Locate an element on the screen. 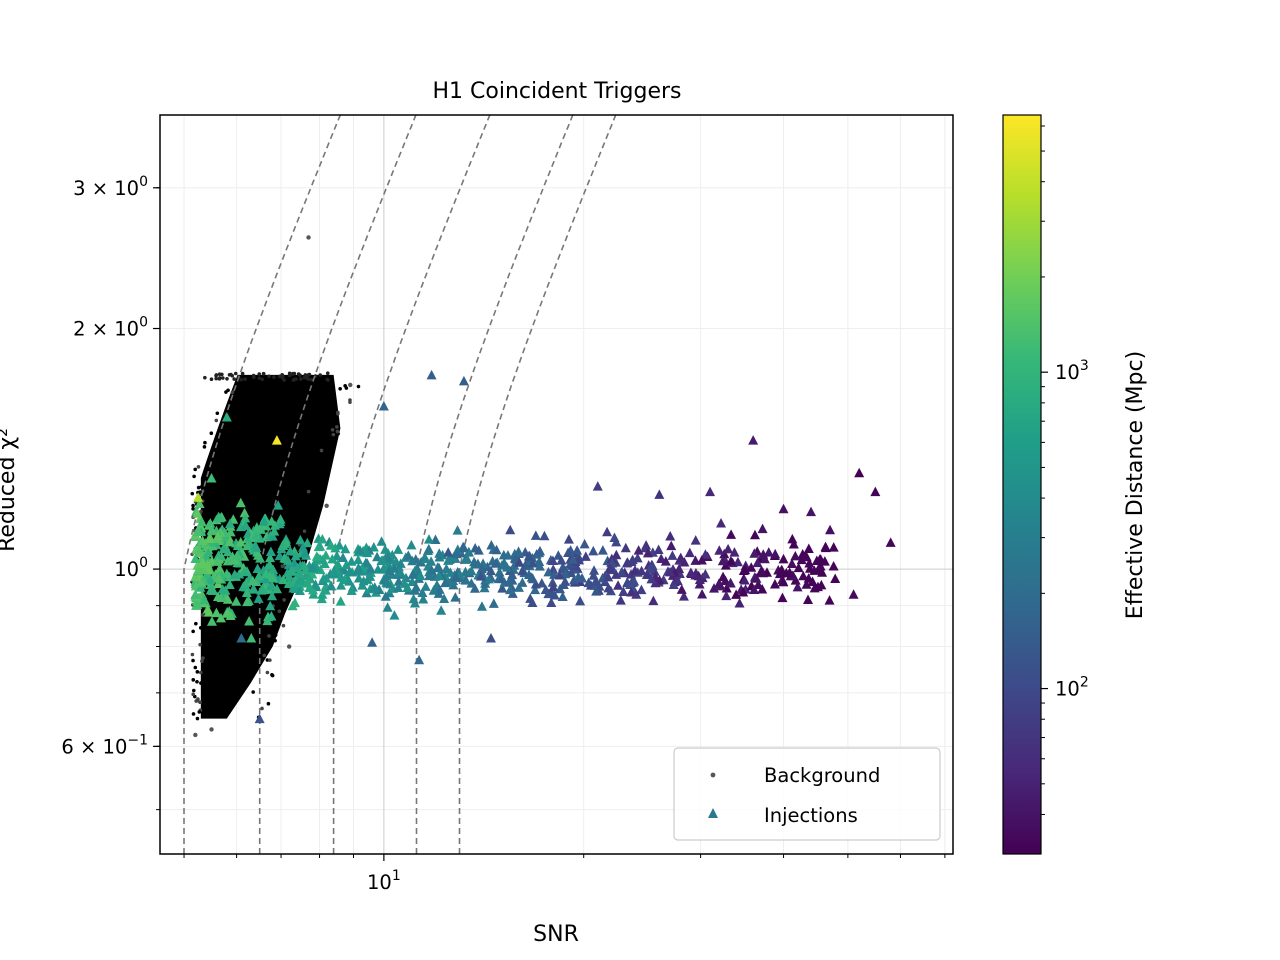 The height and width of the screenshot is (960, 1280). x-axis-label: SNR is located at coordinates (556, 934).